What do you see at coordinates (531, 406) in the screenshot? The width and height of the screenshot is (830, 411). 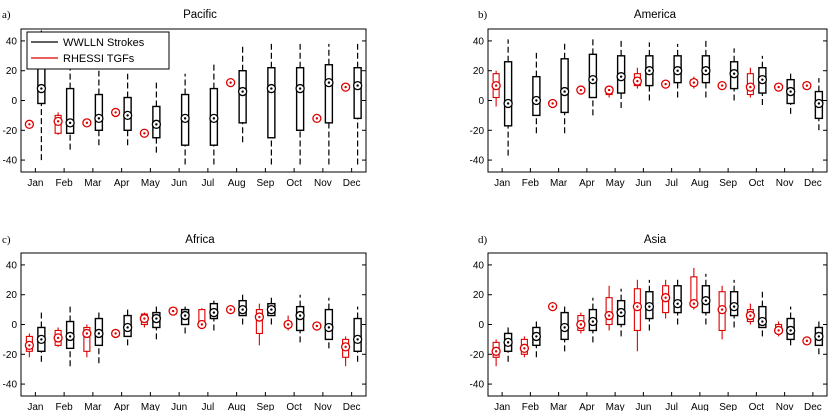 I see `x-tick-label: Feb` at bounding box center [531, 406].